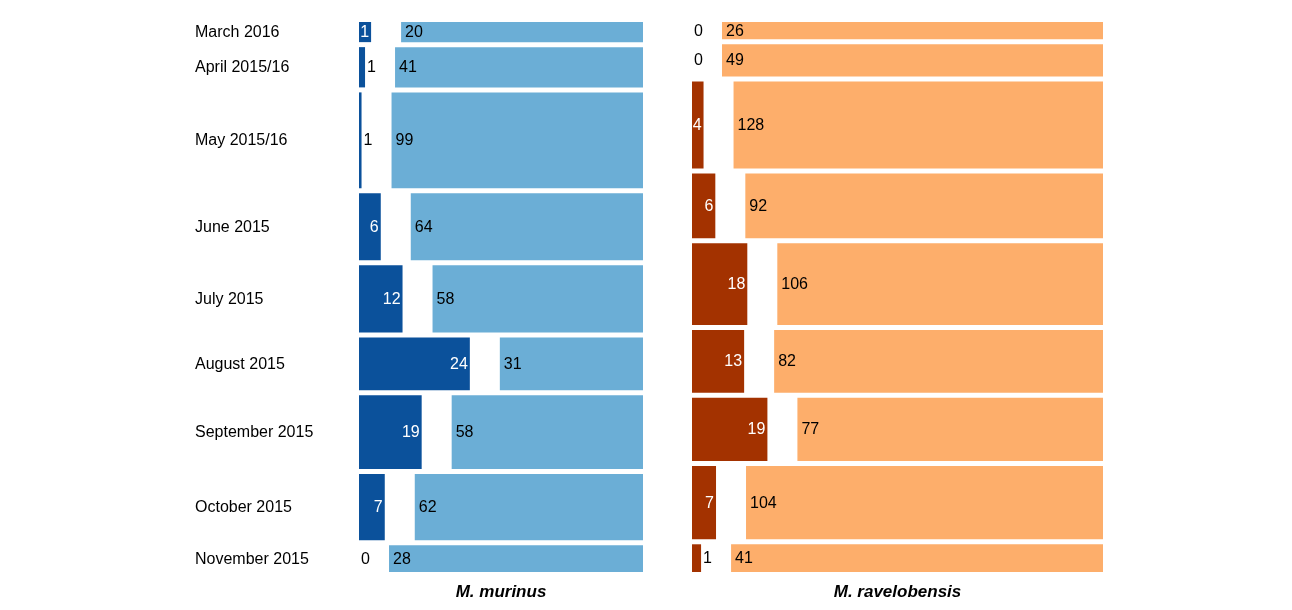 The height and width of the screenshot is (610, 1292). I want to click on category-label: September 2015, so click(254, 432).